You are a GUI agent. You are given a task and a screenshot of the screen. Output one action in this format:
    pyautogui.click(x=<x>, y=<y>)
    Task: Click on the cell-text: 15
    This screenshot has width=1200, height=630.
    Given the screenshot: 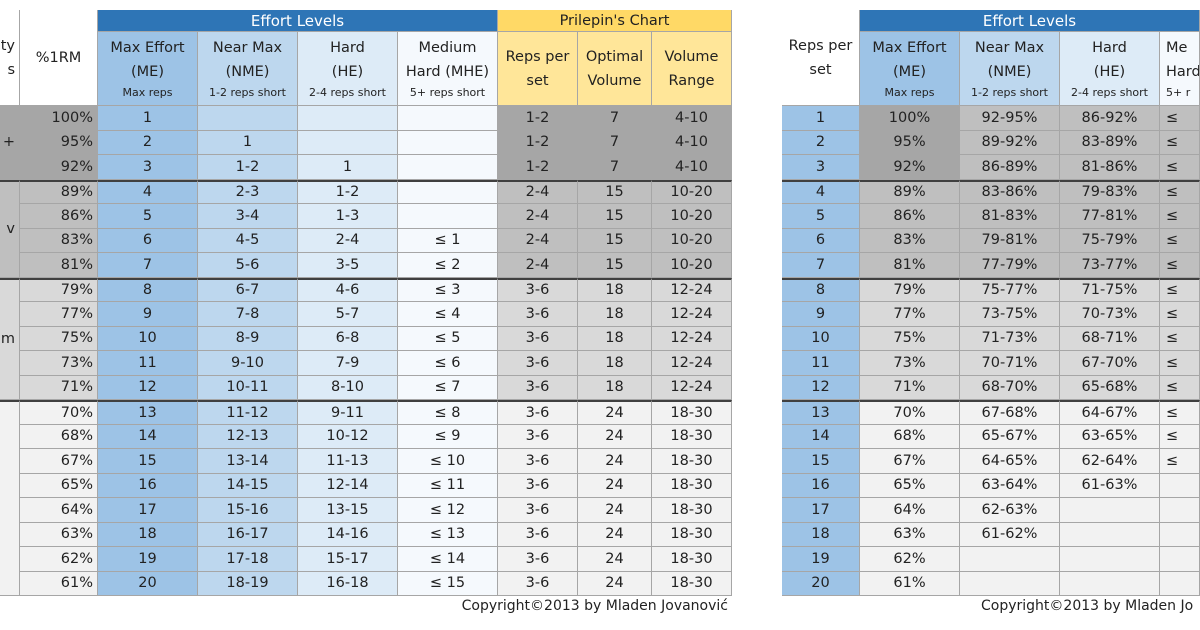 What is the action you would take?
    pyautogui.click(x=614, y=192)
    